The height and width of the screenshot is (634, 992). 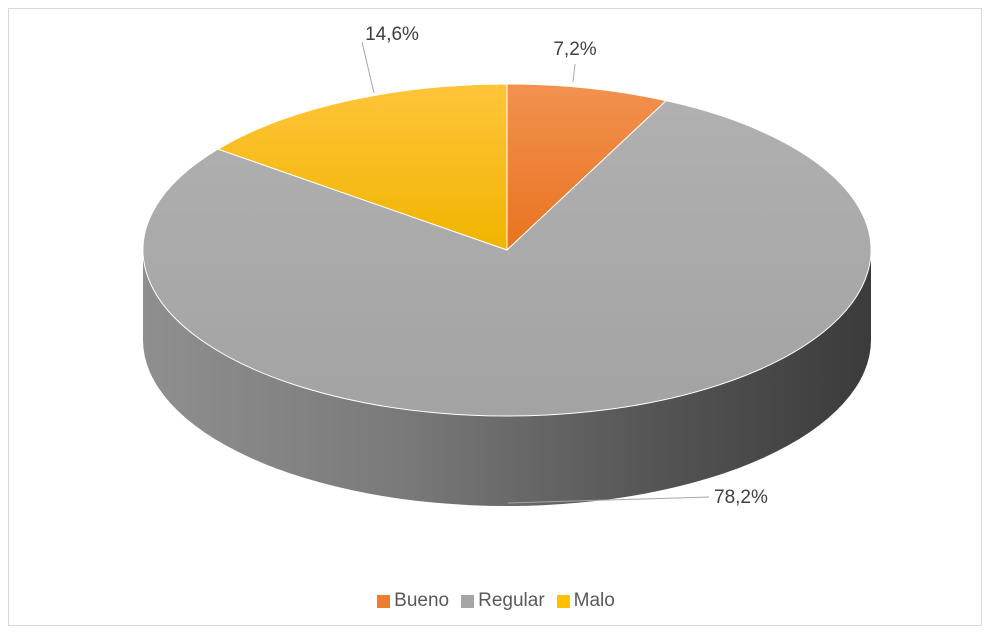 I want to click on legend-swatch-regular, so click(x=468, y=601).